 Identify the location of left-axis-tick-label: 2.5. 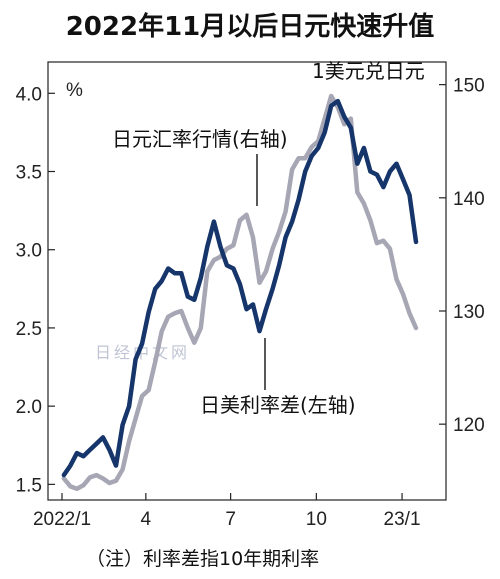
(29, 329).